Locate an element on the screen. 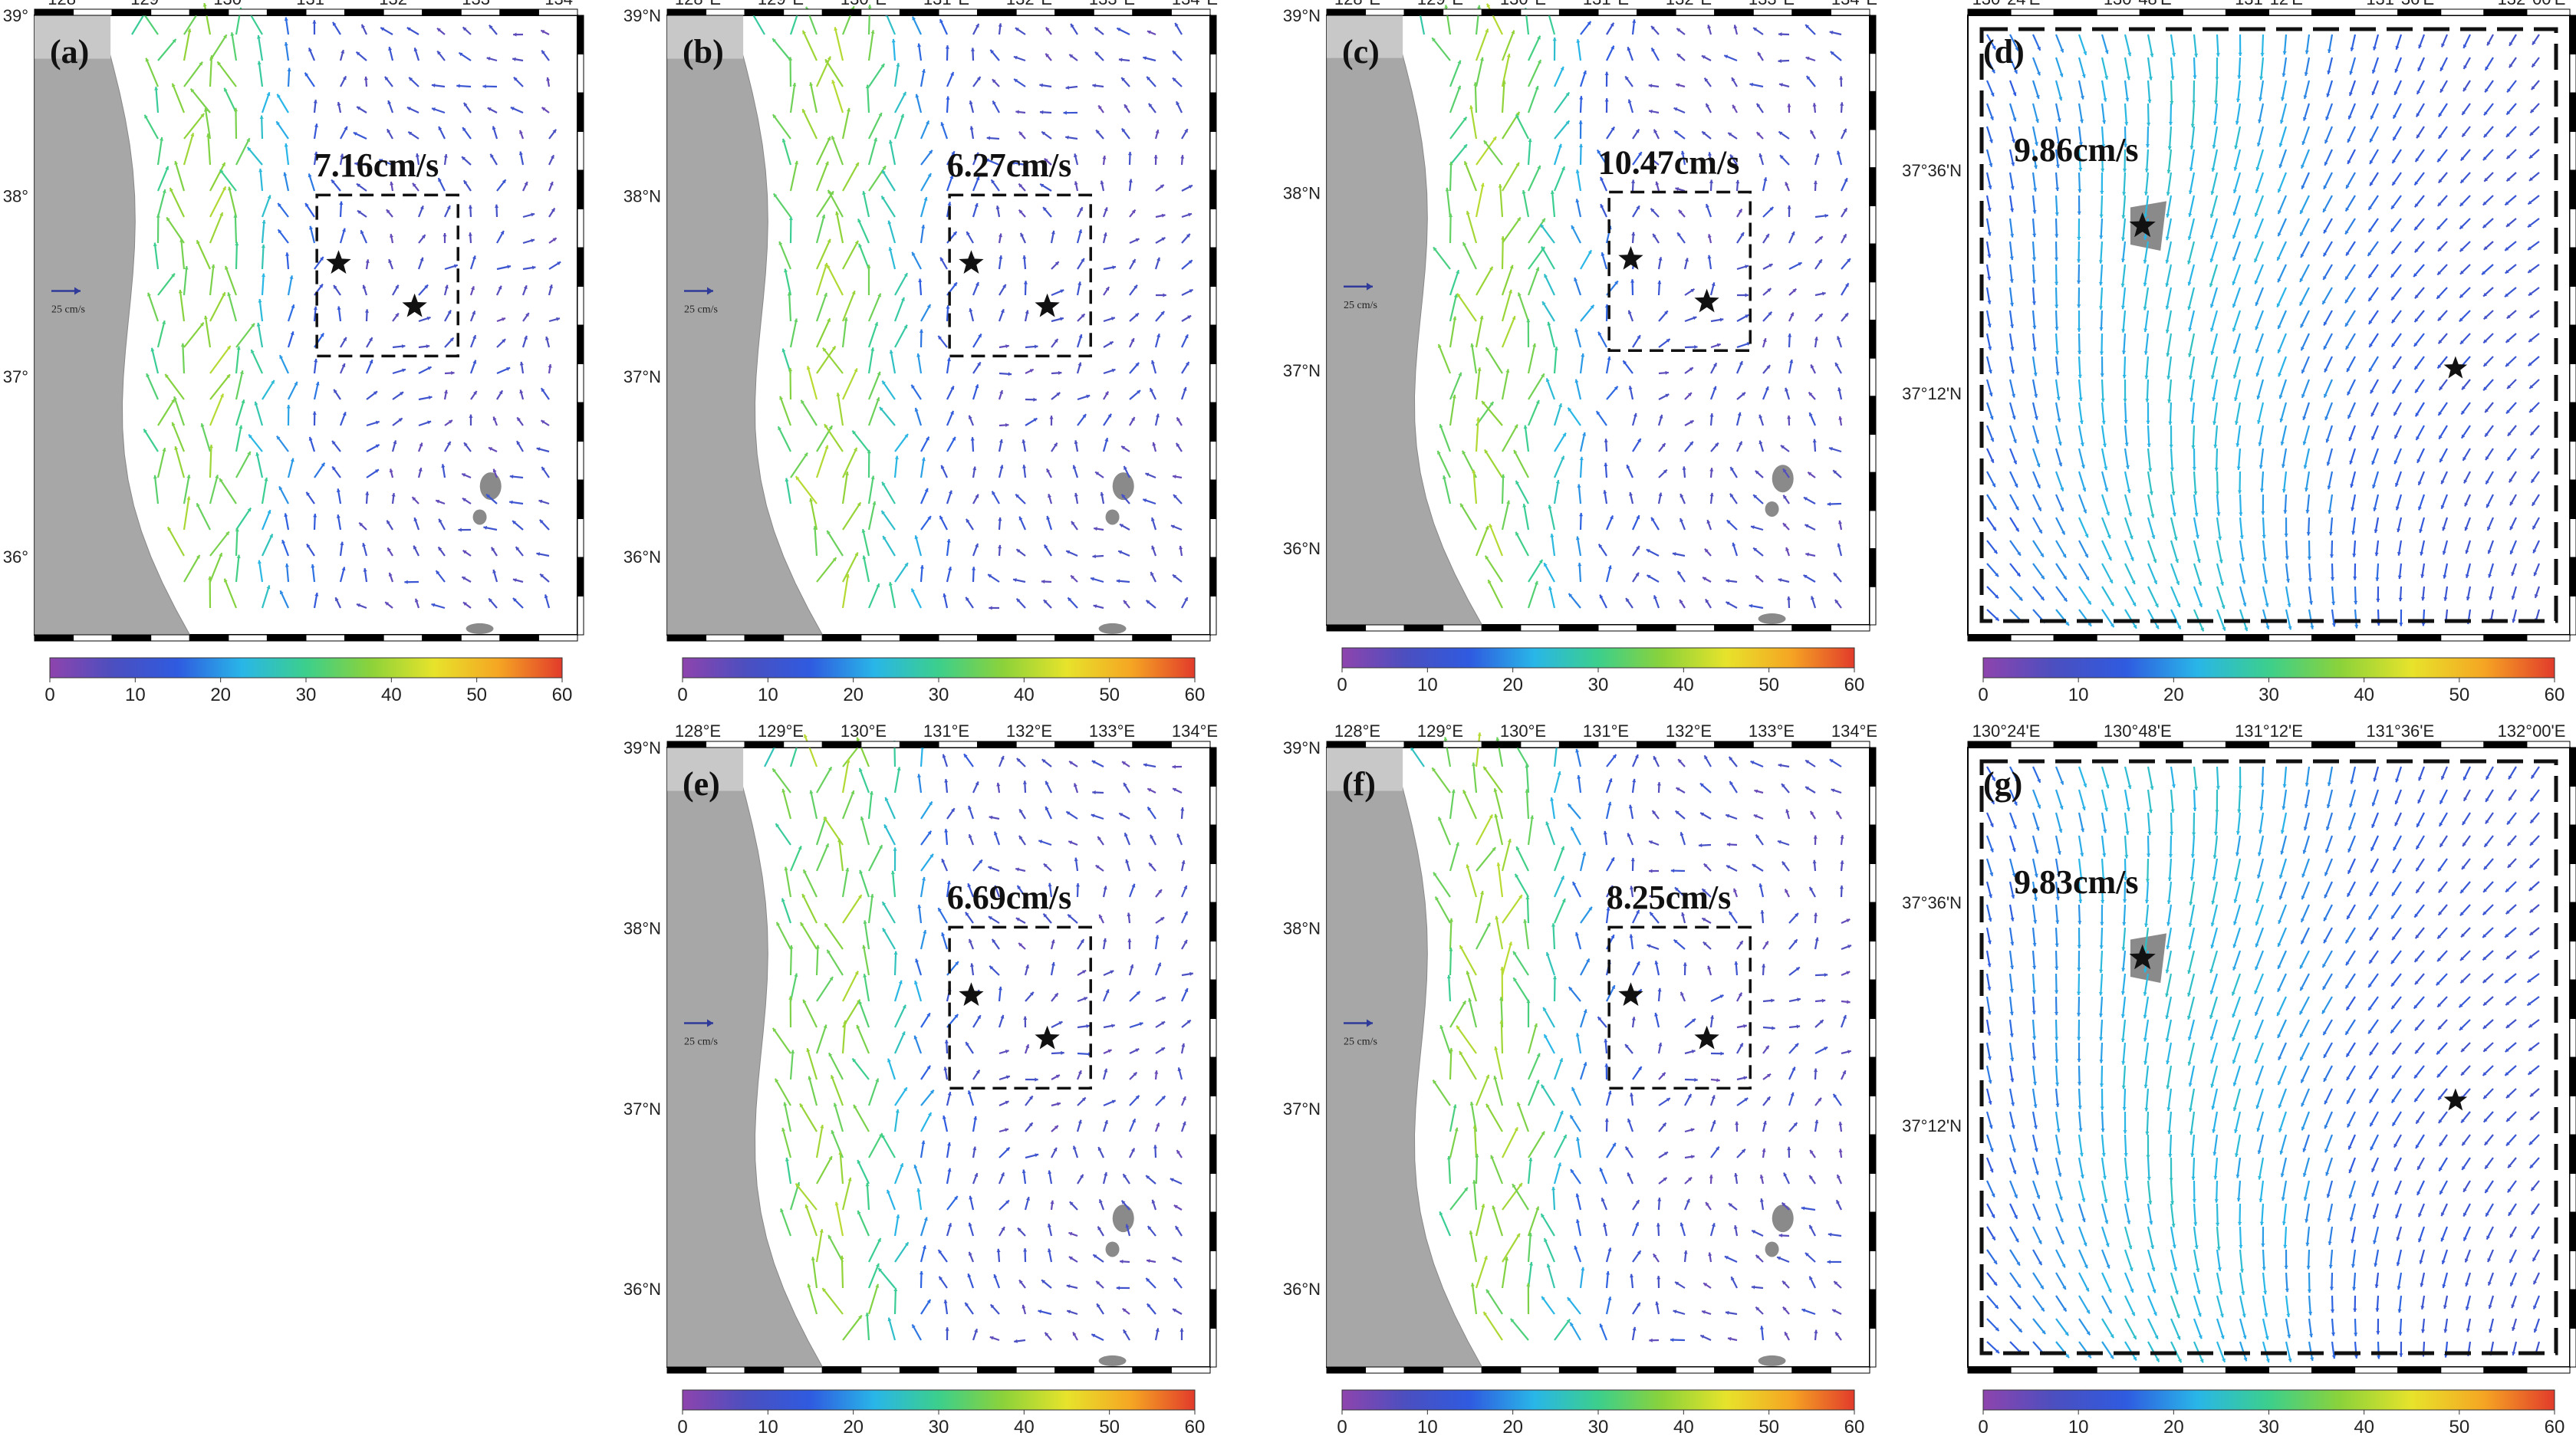  station-star is located at coordinates (1047, 1038).